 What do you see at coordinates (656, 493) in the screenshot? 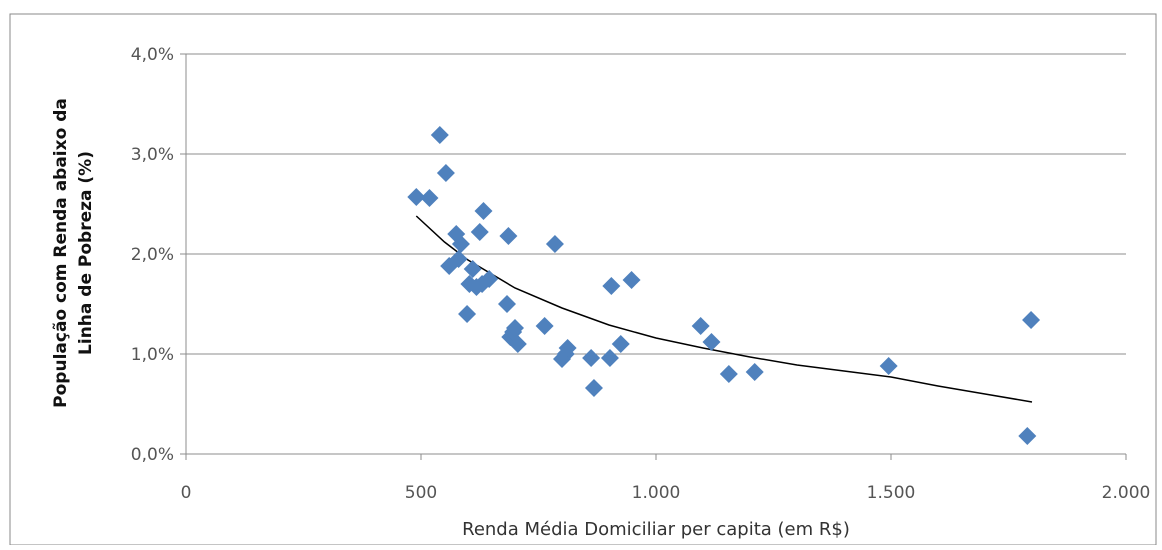
I see `x-tick-label: 1.000` at bounding box center [656, 493].